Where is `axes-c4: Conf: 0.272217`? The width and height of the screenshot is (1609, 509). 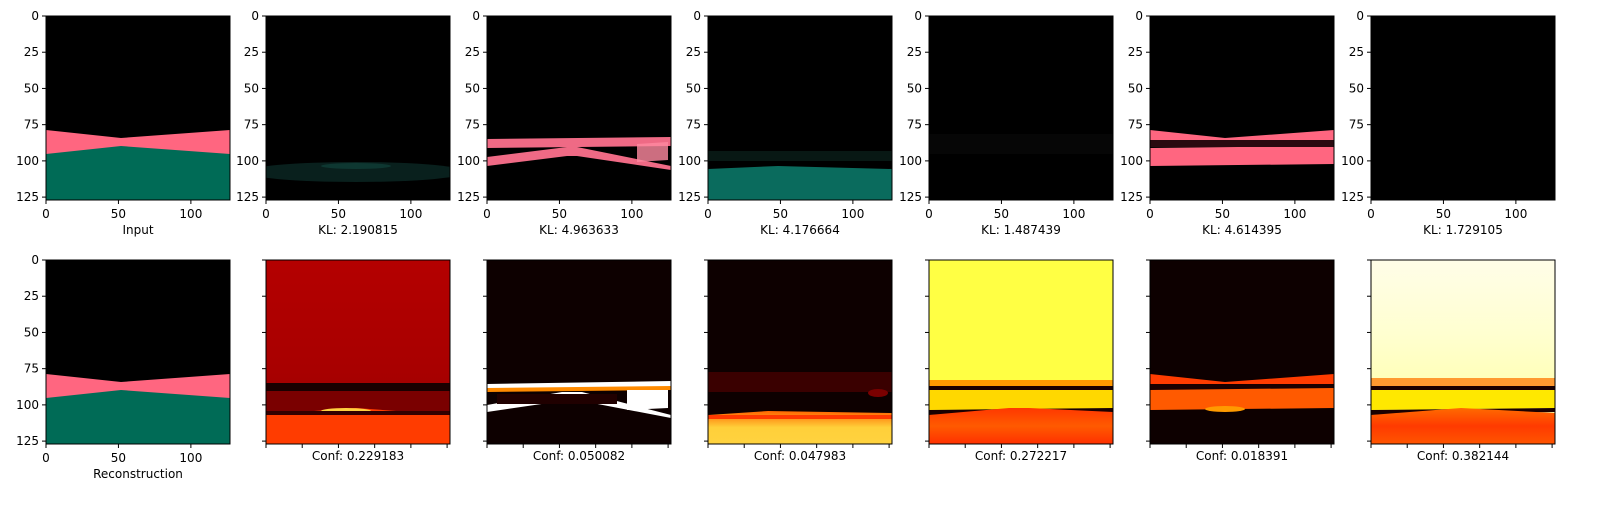
axes-c4: Conf: 0.272217 is located at coordinates (1019, 361).